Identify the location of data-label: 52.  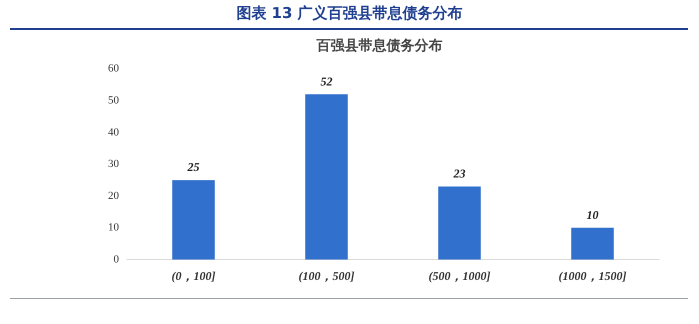
(326, 81).